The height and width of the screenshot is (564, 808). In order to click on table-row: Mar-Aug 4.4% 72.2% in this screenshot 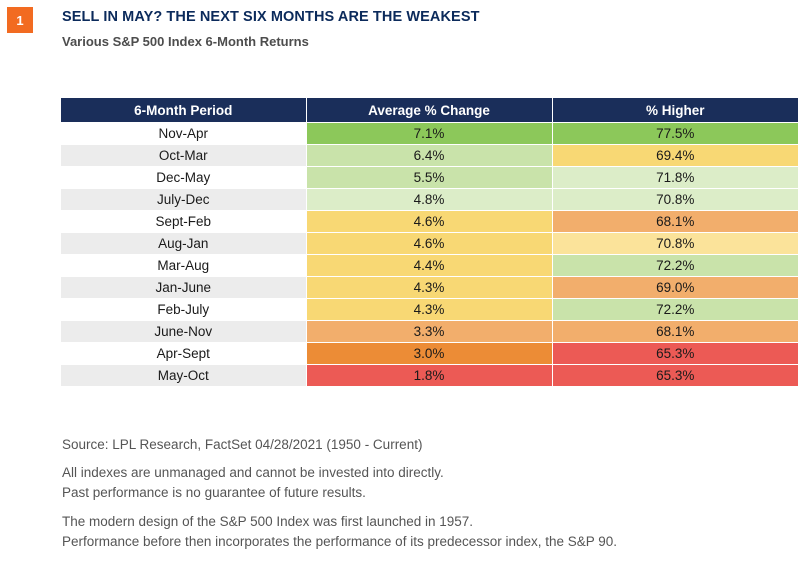, I will do `click(429, 265)`.